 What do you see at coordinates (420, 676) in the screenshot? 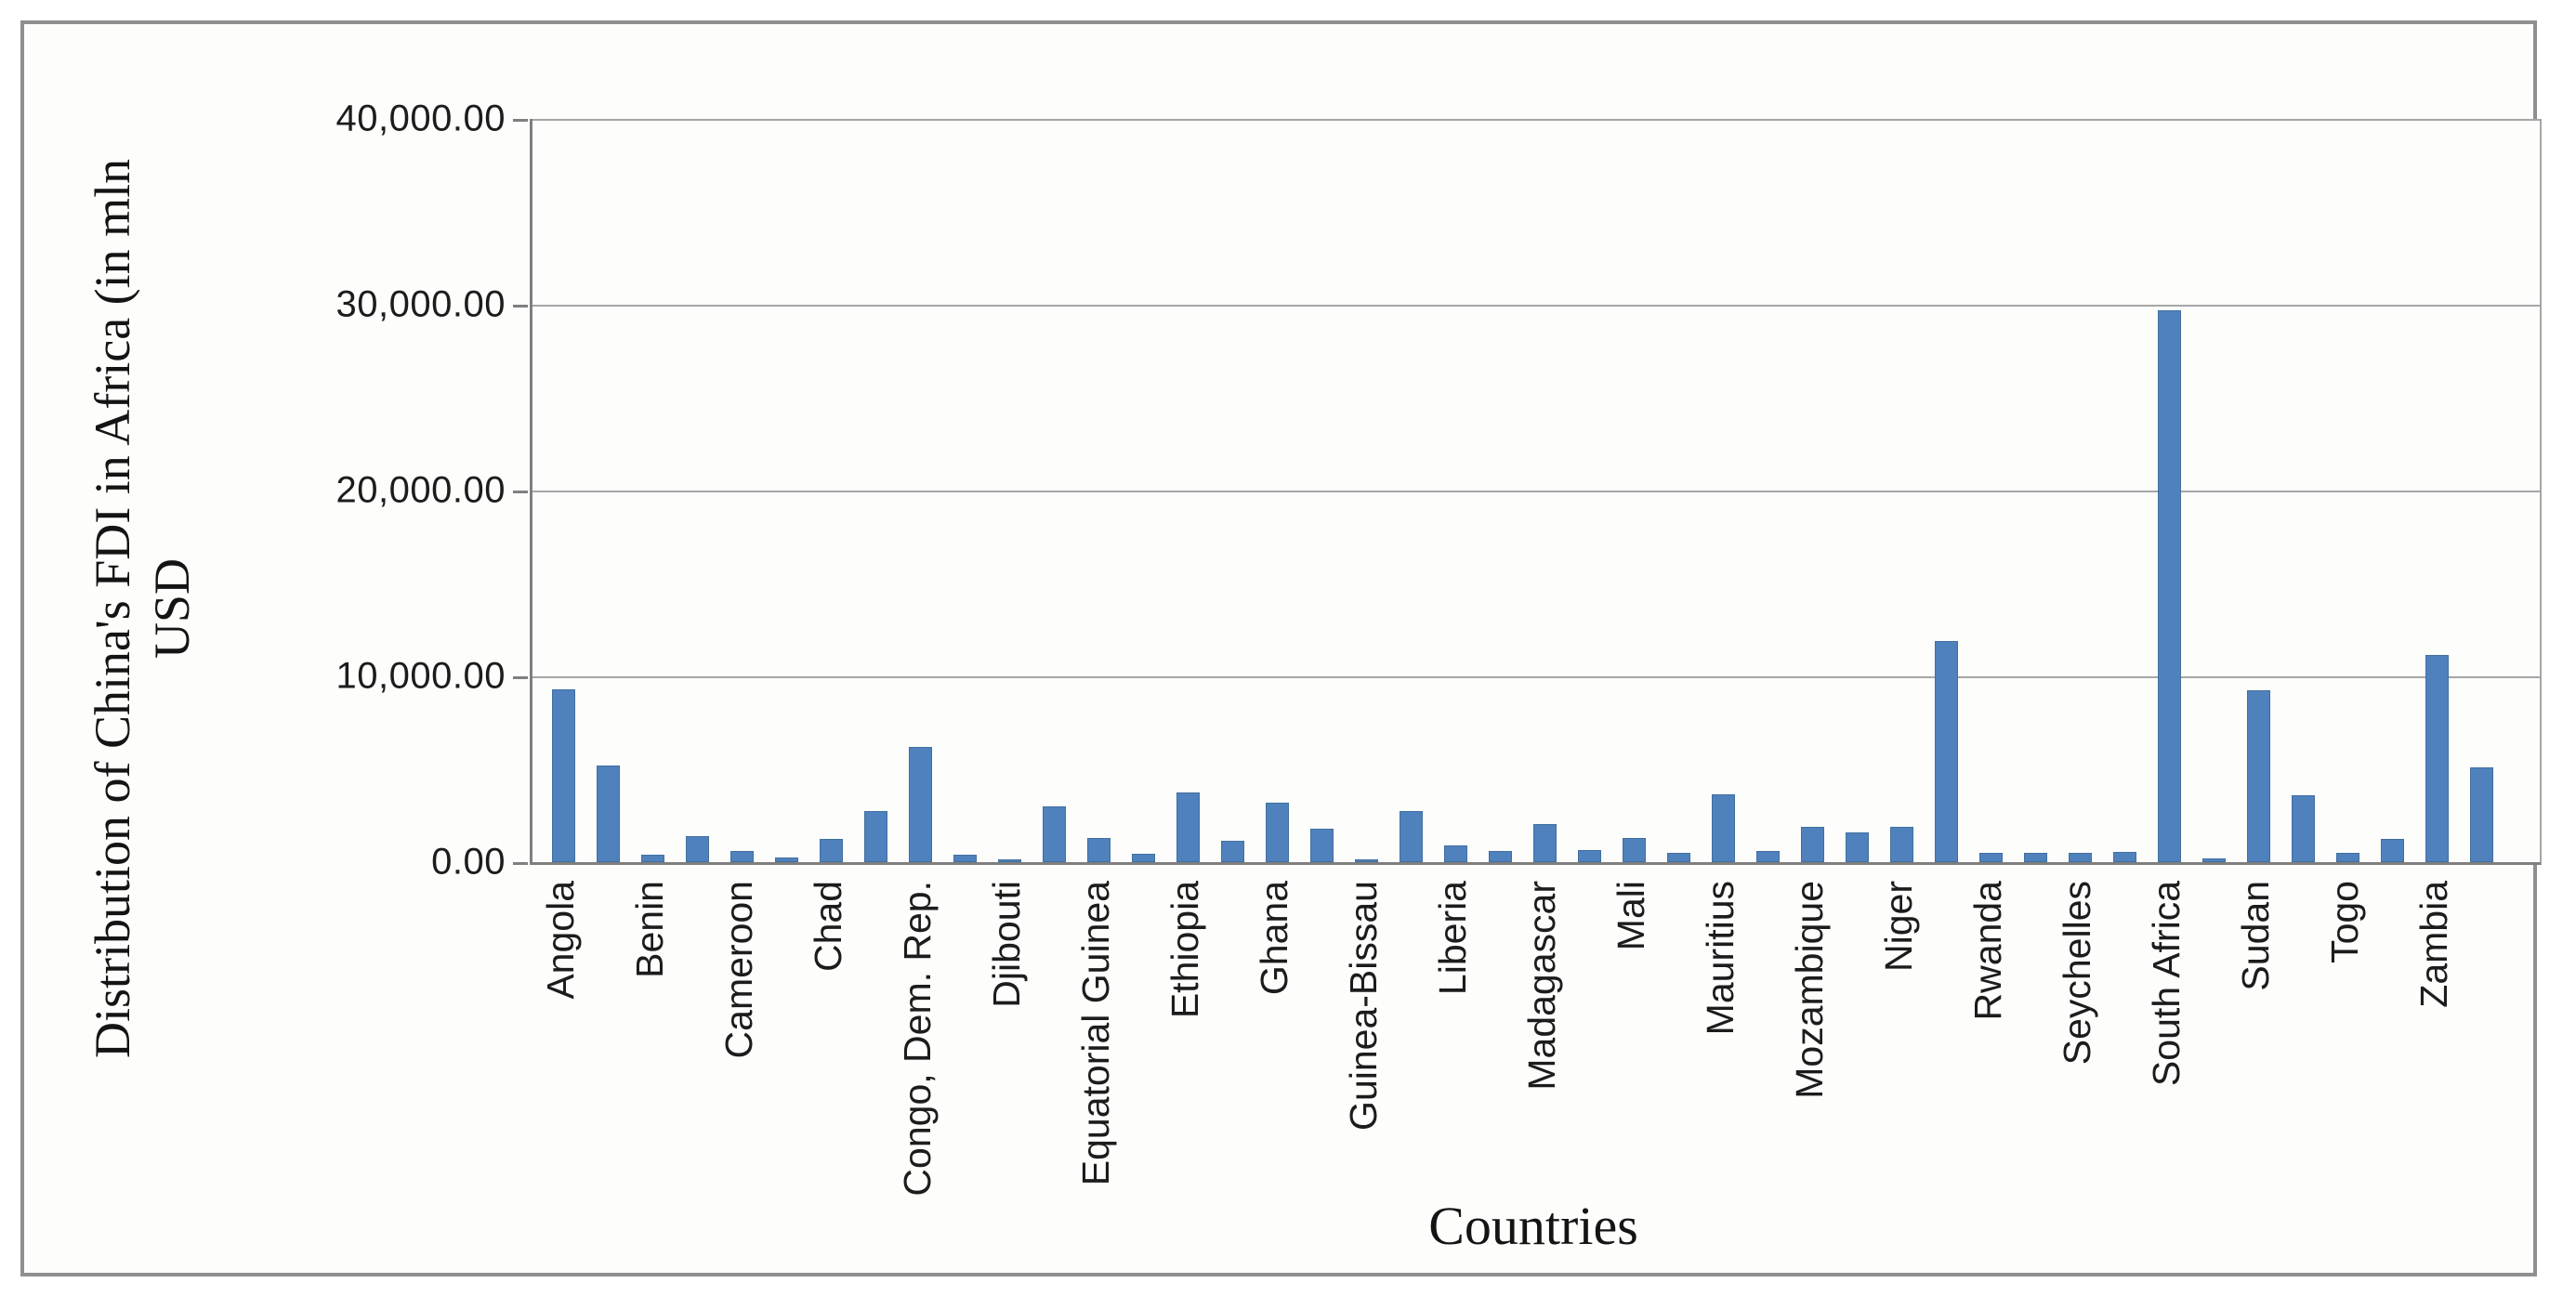
I see `y-tick-label: 10,000.00` at bounding box center [420, 676].